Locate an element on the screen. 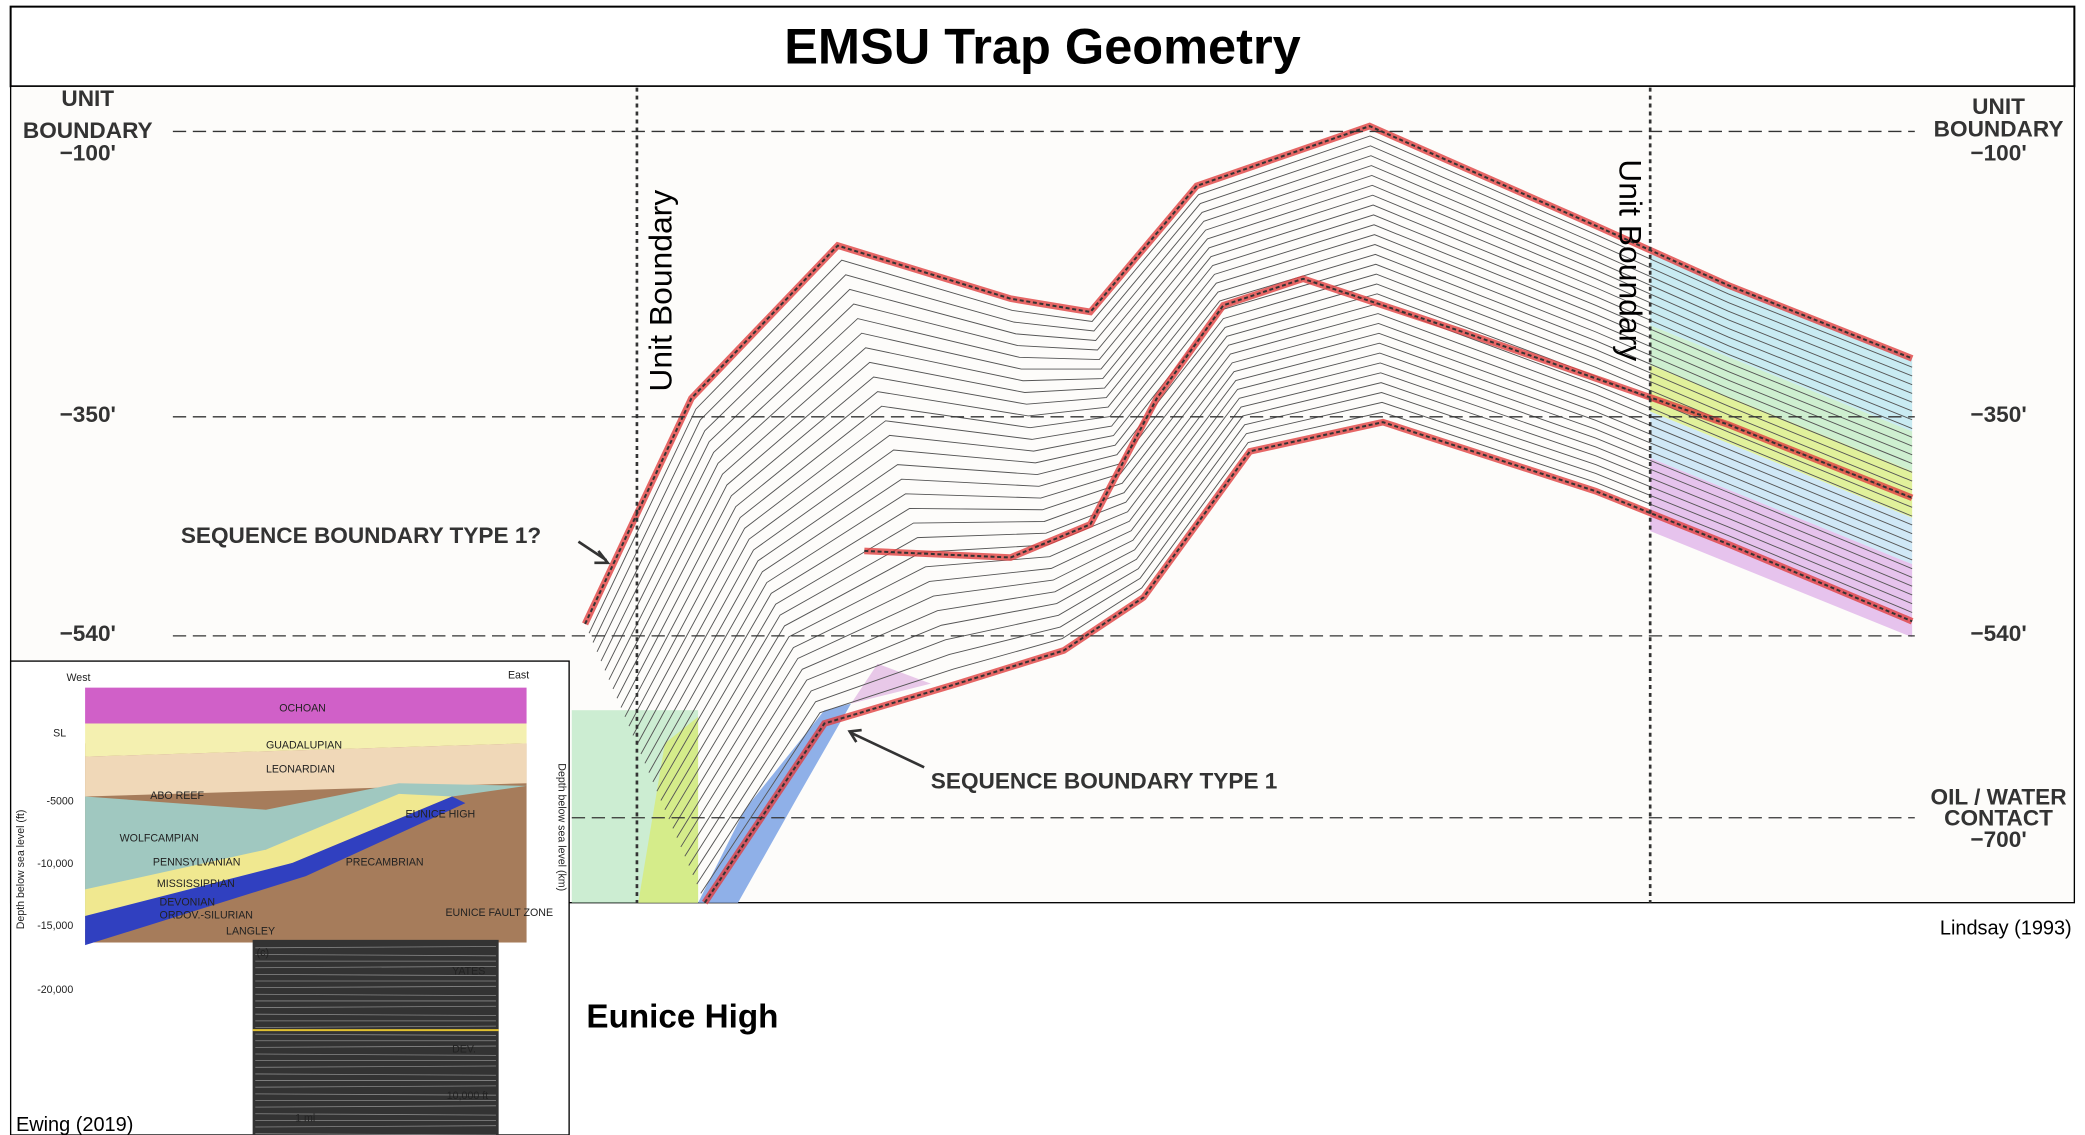 The height and width of the screenshot is (1135, 2085). source: Lindsay (1993) is located at coordinates (2006, 929).